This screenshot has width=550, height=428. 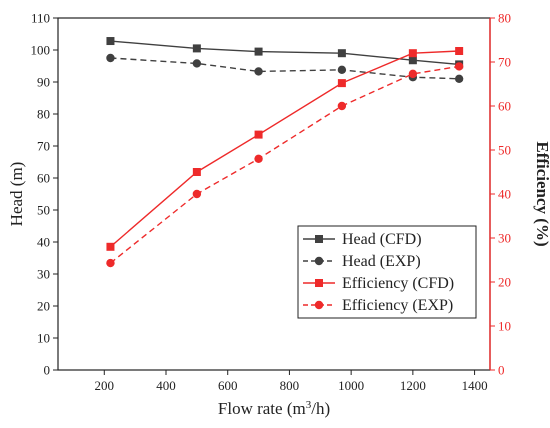 I want to click on y-right-tick-label: 80, so click(x=504, y=18).